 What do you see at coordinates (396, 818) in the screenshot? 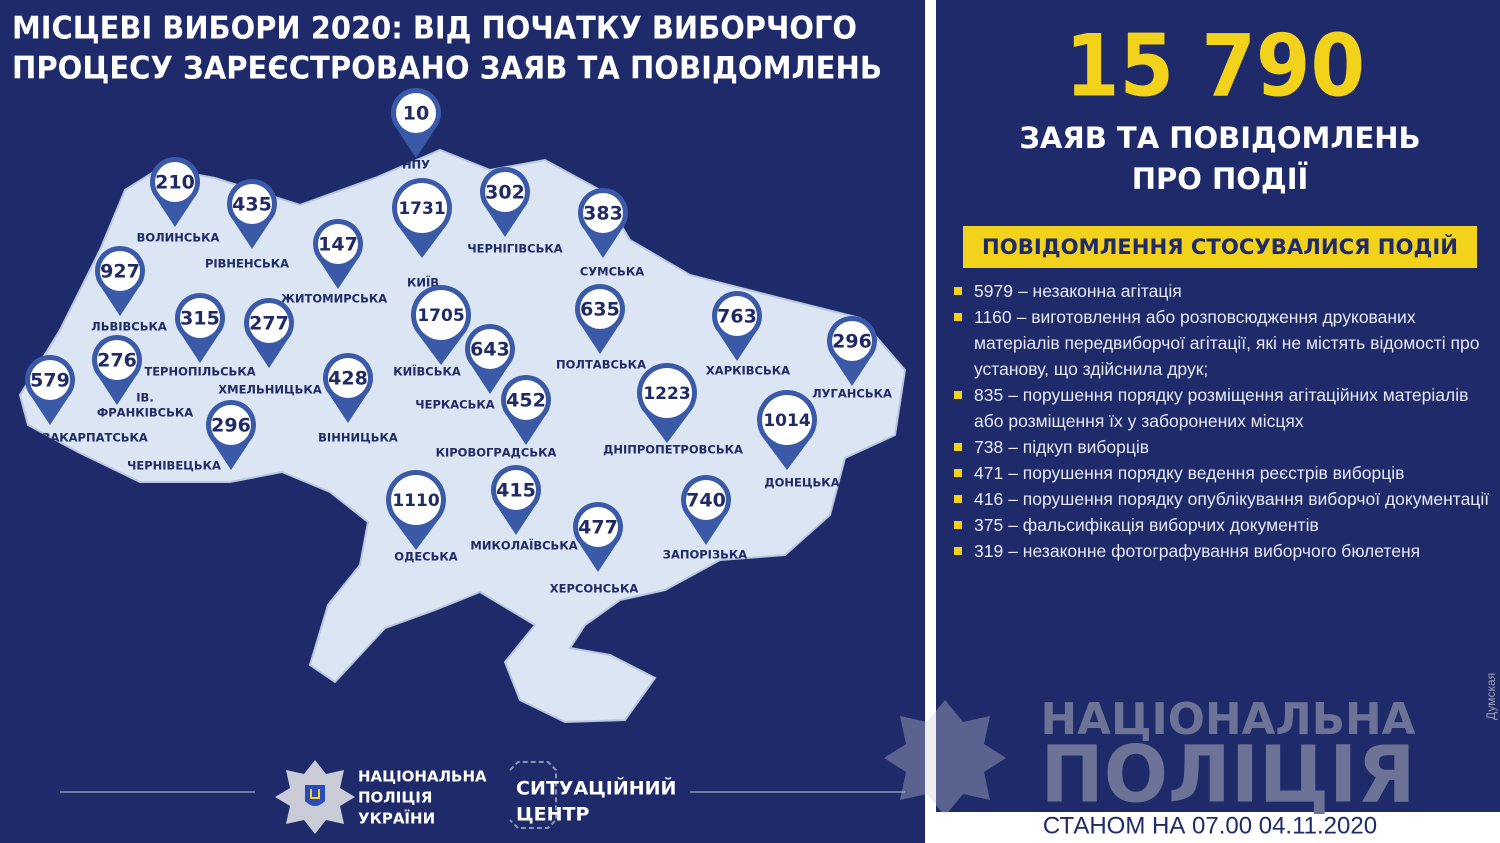
I see `logo-text: УКРАЇНИ` at bounding box center [396, 818].